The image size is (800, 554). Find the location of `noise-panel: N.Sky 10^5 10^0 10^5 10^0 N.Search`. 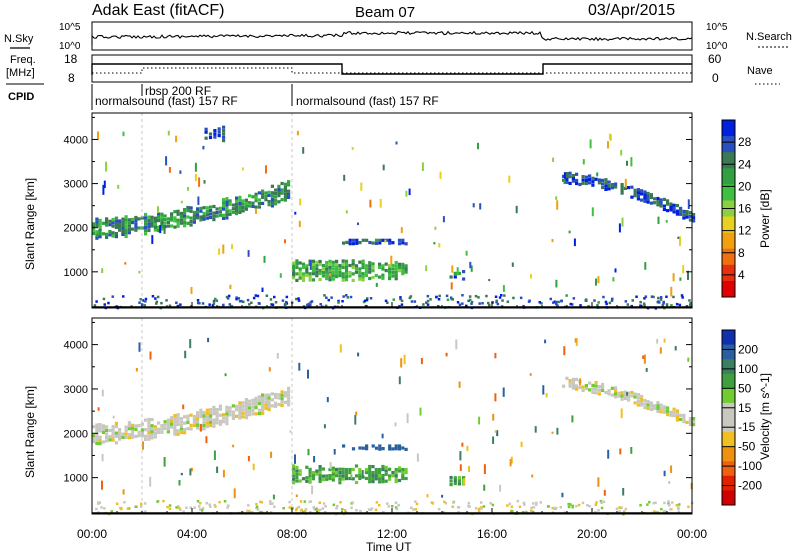

noise-panel: N.Sky 10^5 10^0 10^5 10^0 N.Search is located at coordinates (398, 36).